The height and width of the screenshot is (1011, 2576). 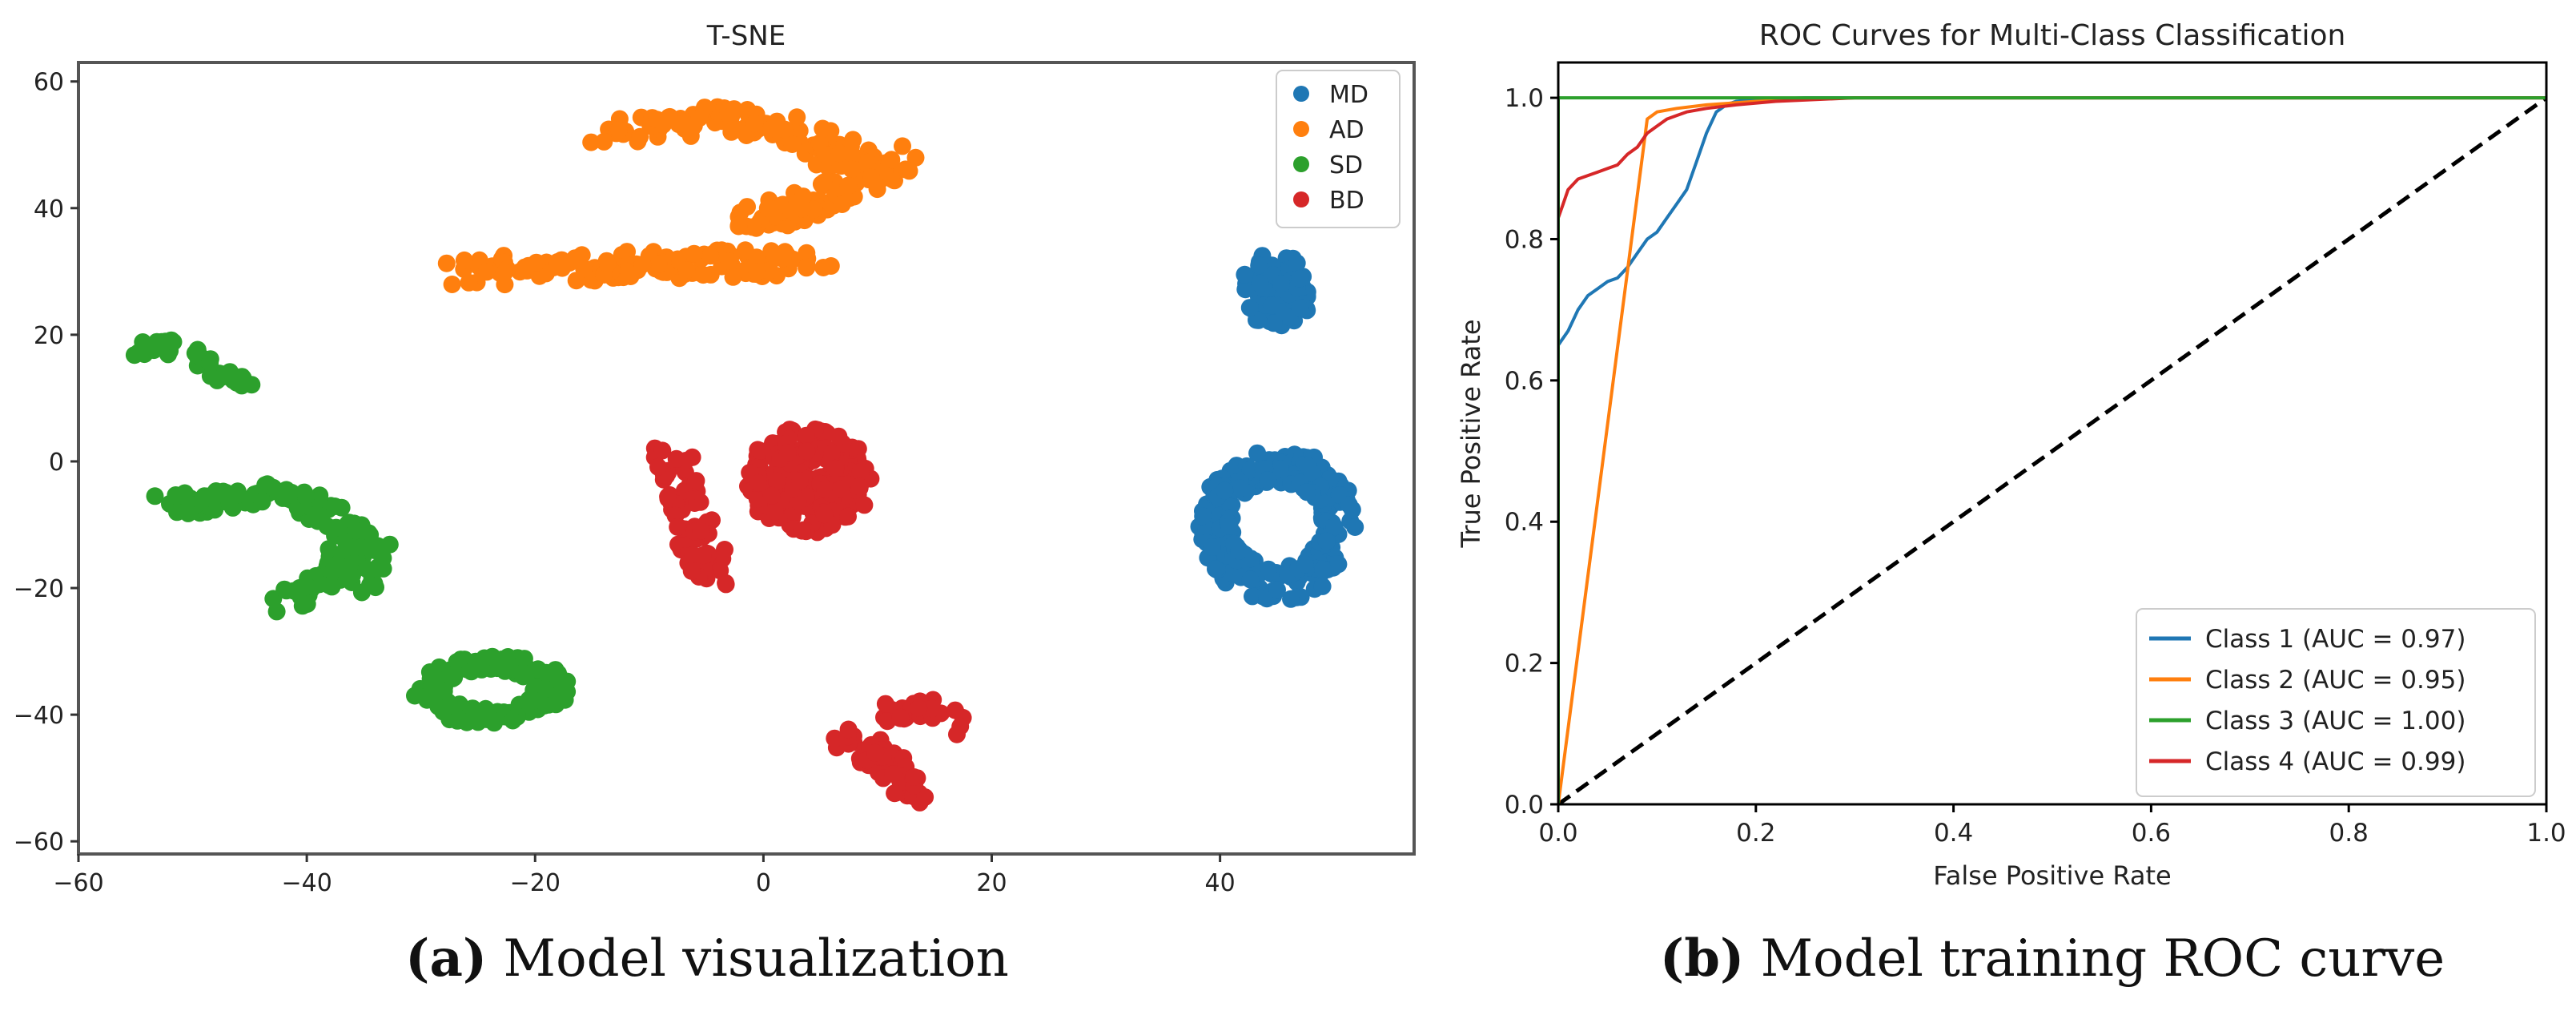 What do you see at coordinates (1301, 199) in the screenshot?
I see `tsne-legend-marker-bd` at bounding box center [1301, 199].